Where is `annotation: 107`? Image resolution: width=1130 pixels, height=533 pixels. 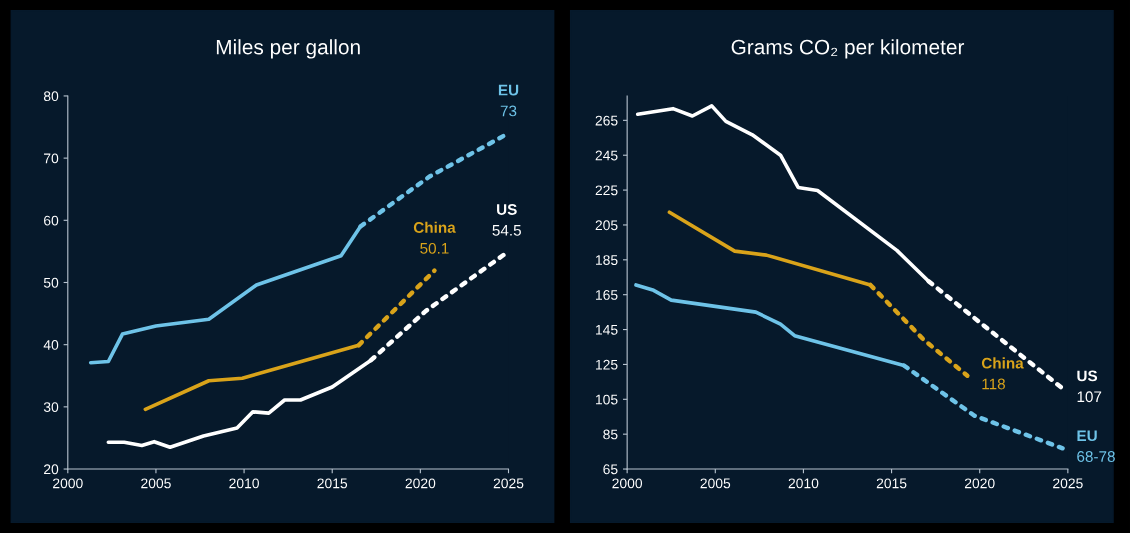
annotation: 107 is located at coordinates (1089, 397).